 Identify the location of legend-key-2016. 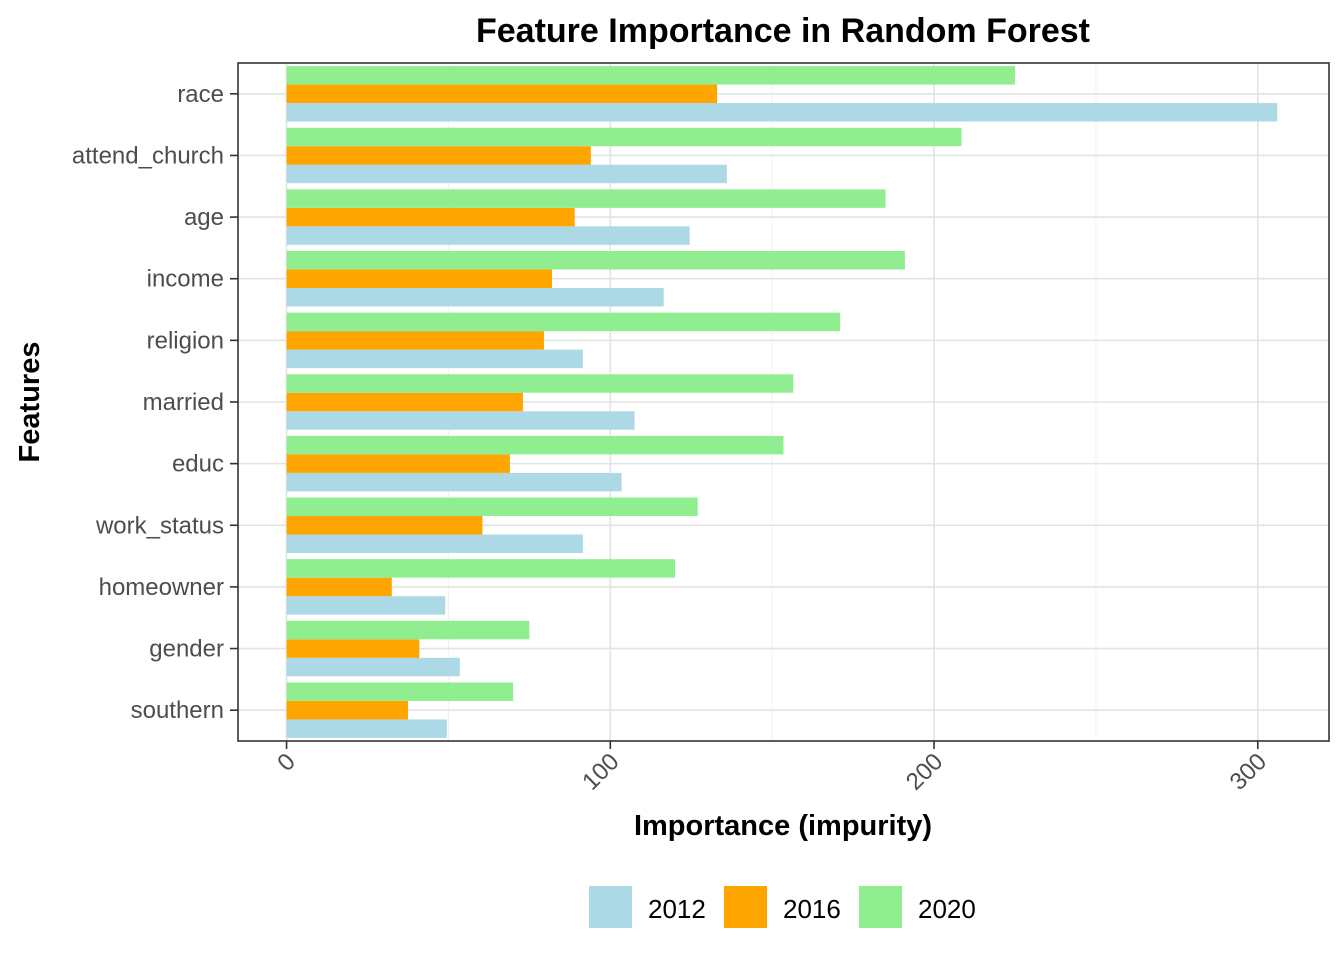
(745, 907).